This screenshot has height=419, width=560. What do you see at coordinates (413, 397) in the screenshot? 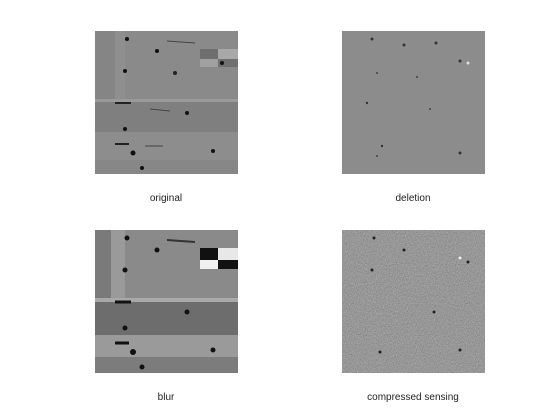
I see `caption-compressed-sensing: compressed sensing` at bounding box center [413, 397].